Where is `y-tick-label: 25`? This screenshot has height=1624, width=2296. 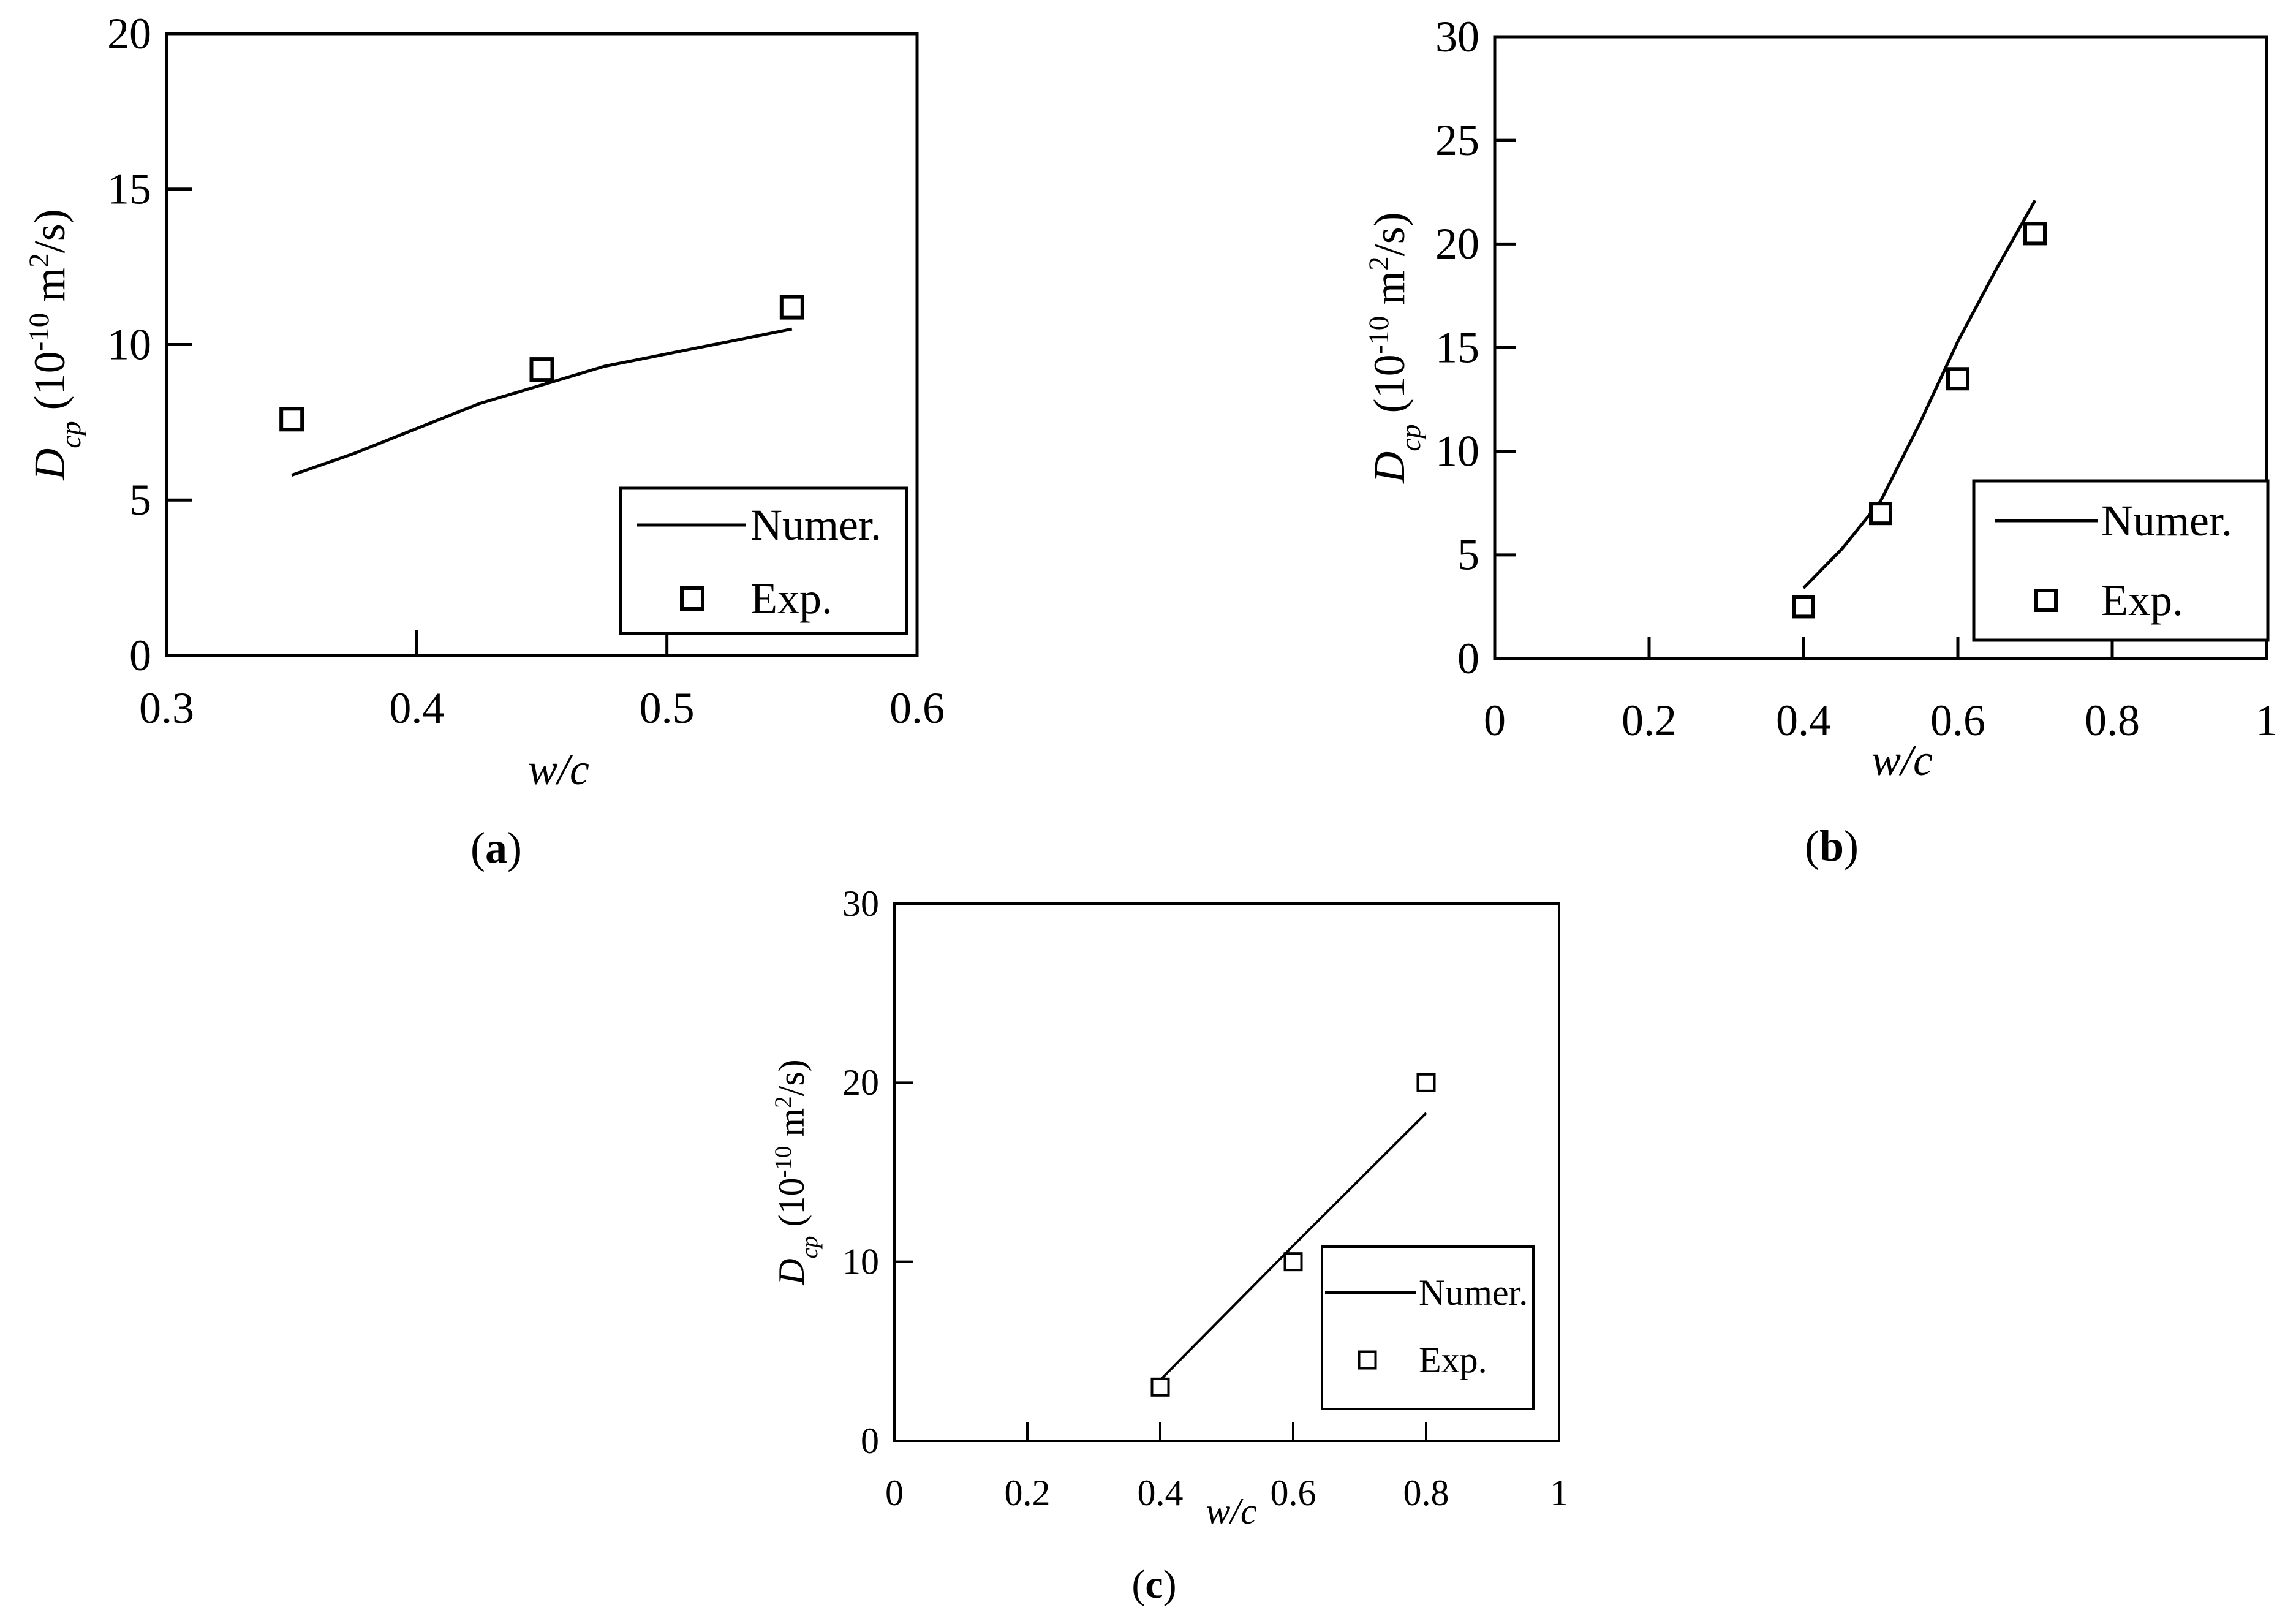 y-tick-label: 25 is located at coordinates (1457, 140).